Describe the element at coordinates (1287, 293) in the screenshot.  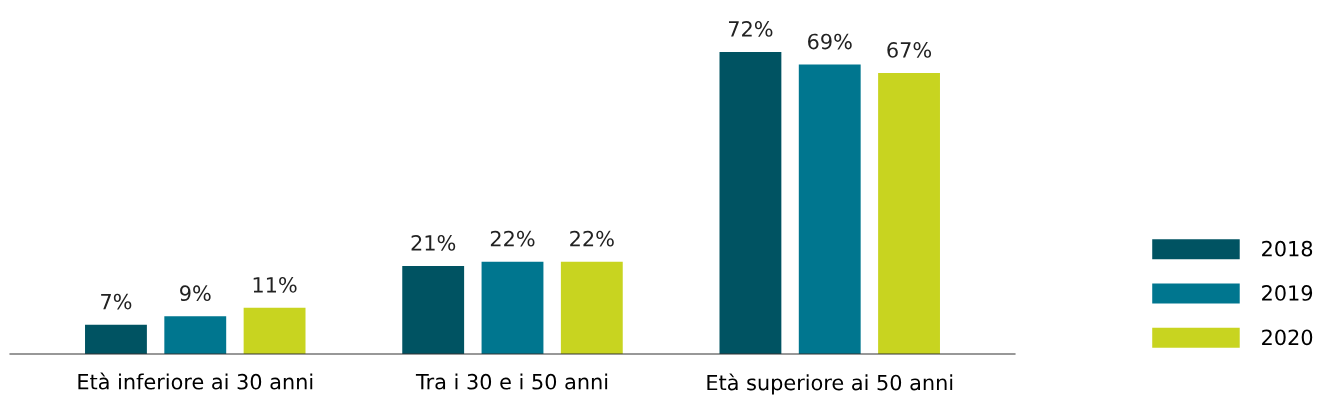
I see `legend-label: 2019` at that location.